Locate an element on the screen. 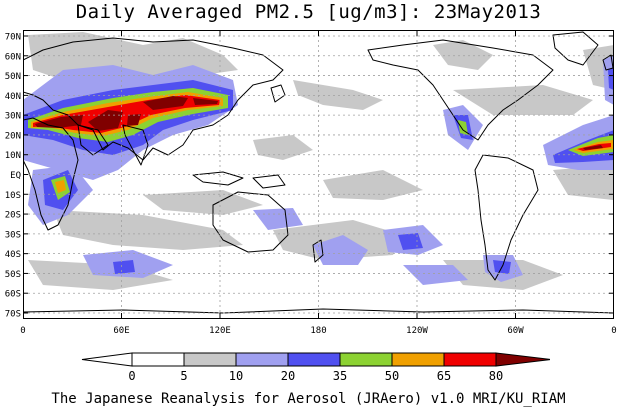 This screenshot has height=410, width=617. colorbar: 0 5 10 20 35 50 65 80 is located at coordinates (316, 368).